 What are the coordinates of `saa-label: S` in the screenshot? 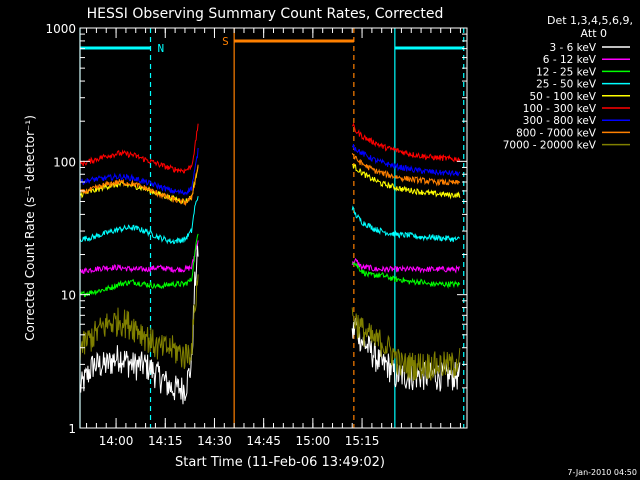 It's located at (225, 41).